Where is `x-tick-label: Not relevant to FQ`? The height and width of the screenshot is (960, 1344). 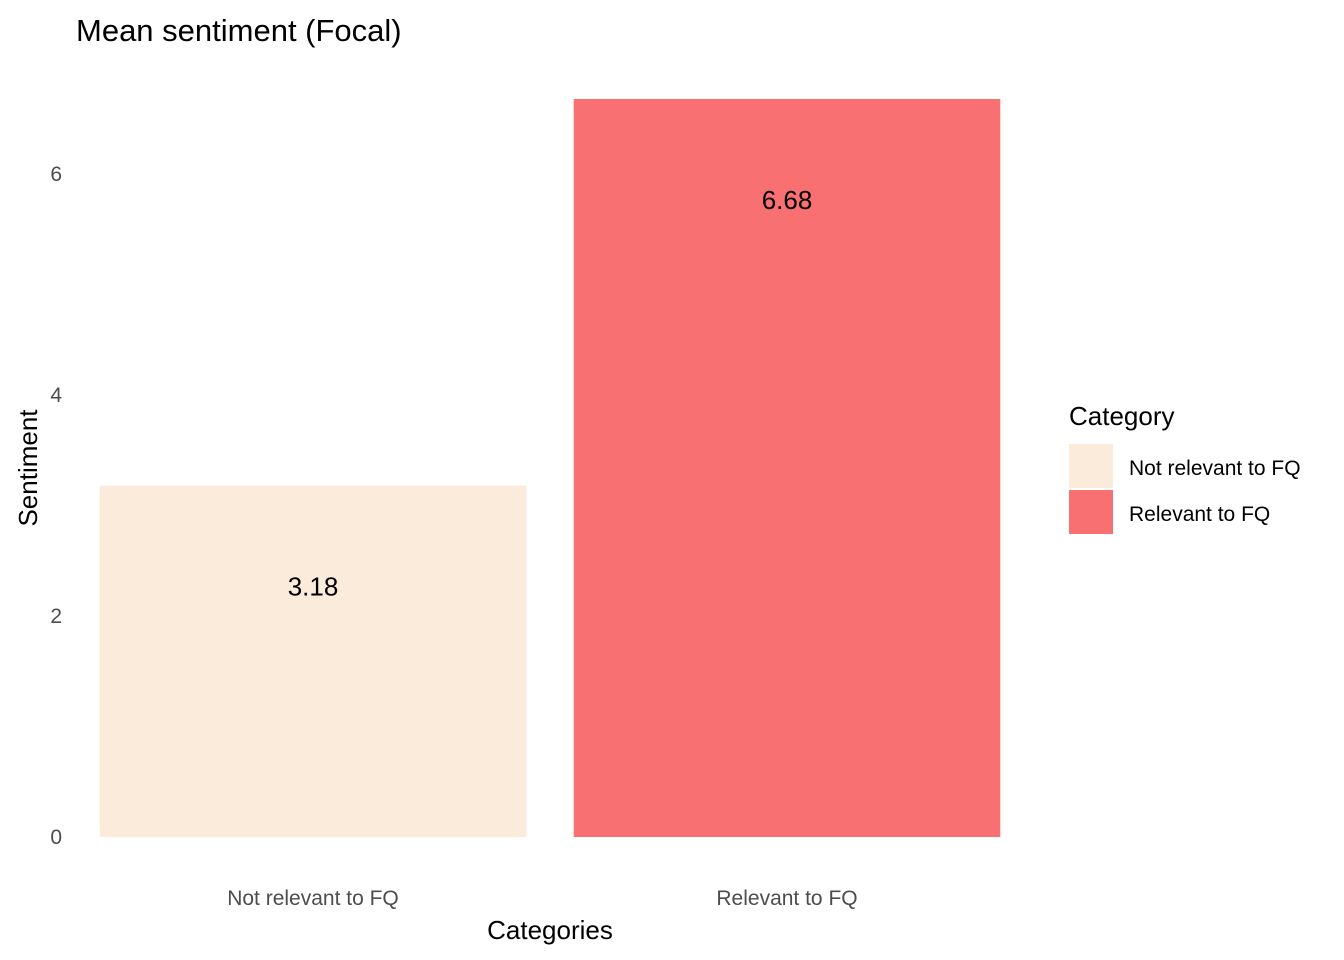
x-tick-label: Not relevant to FQ is located at coordinates (313, 898).